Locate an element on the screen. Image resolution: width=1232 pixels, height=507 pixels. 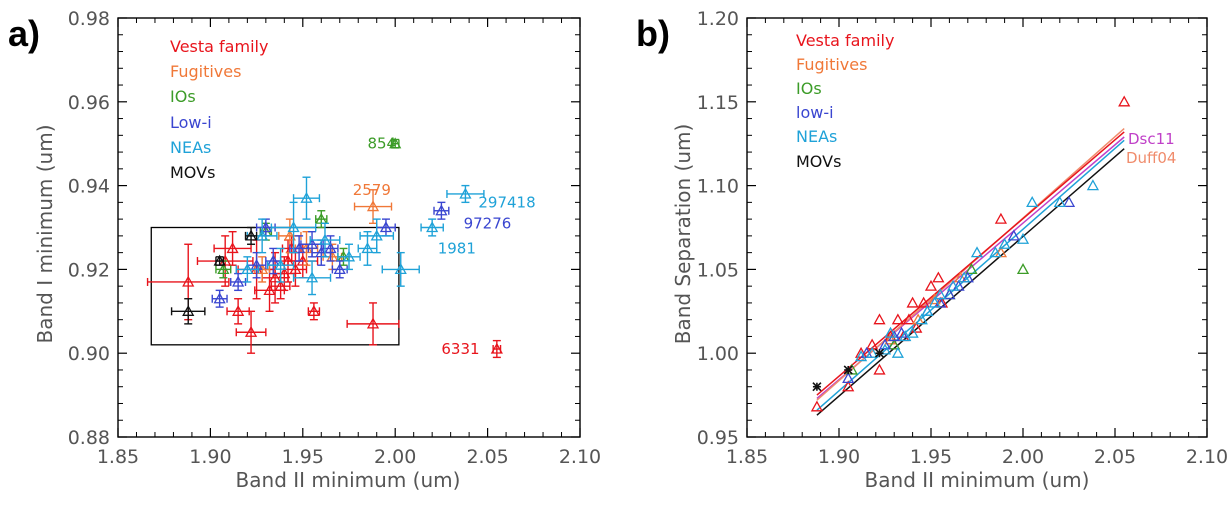
series-movs is located at coordinates (214, 275).